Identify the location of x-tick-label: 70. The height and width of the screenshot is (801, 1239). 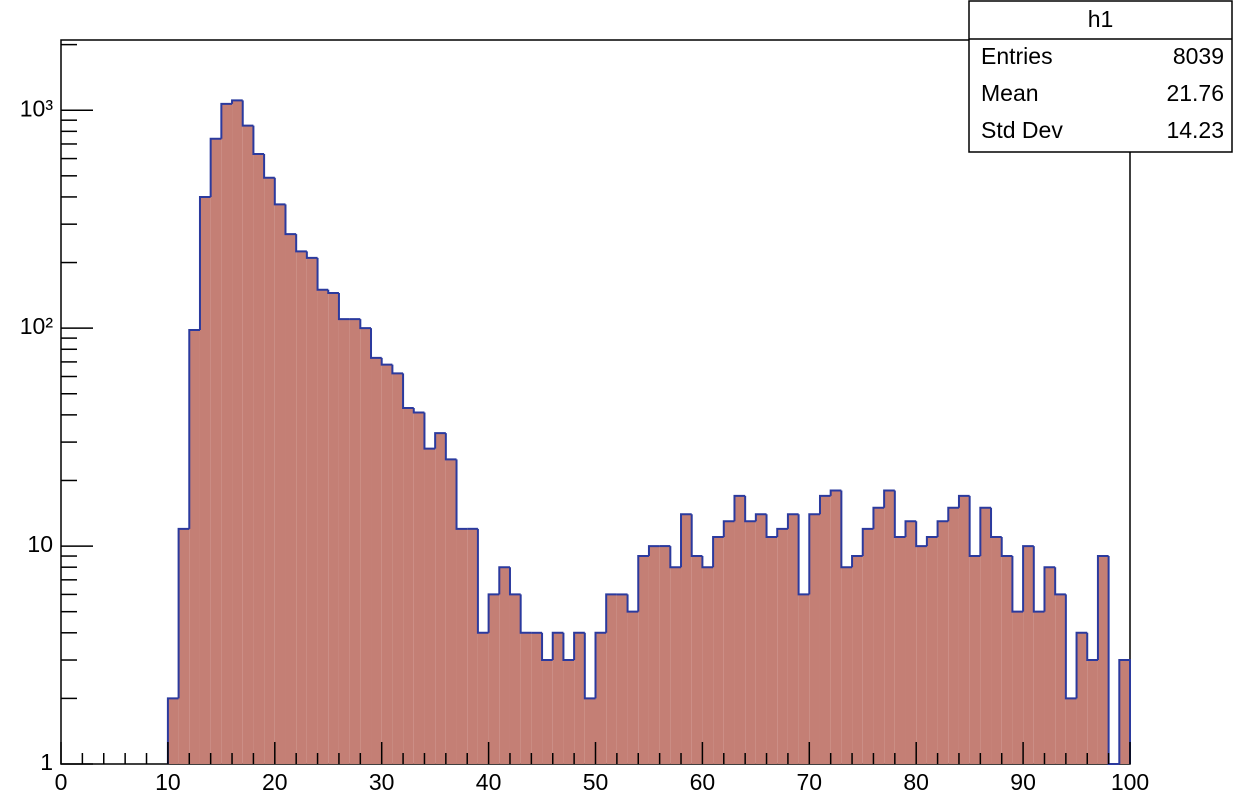
(810, 782).